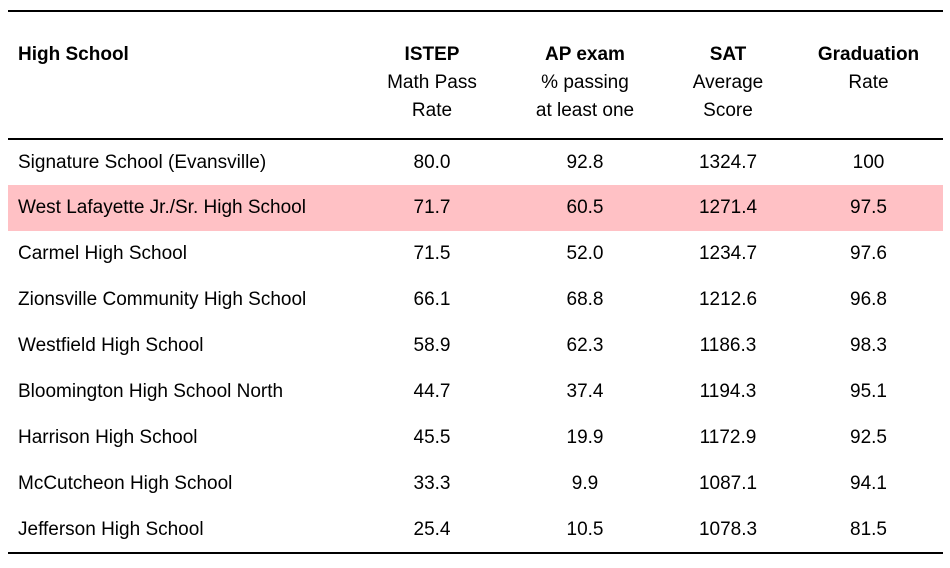 The height and width of the screenshot is (568, 950). Describe the element at coordinates (585, 208) in the screenshot. I see `cell-ap-exam: 60.5` at that location.